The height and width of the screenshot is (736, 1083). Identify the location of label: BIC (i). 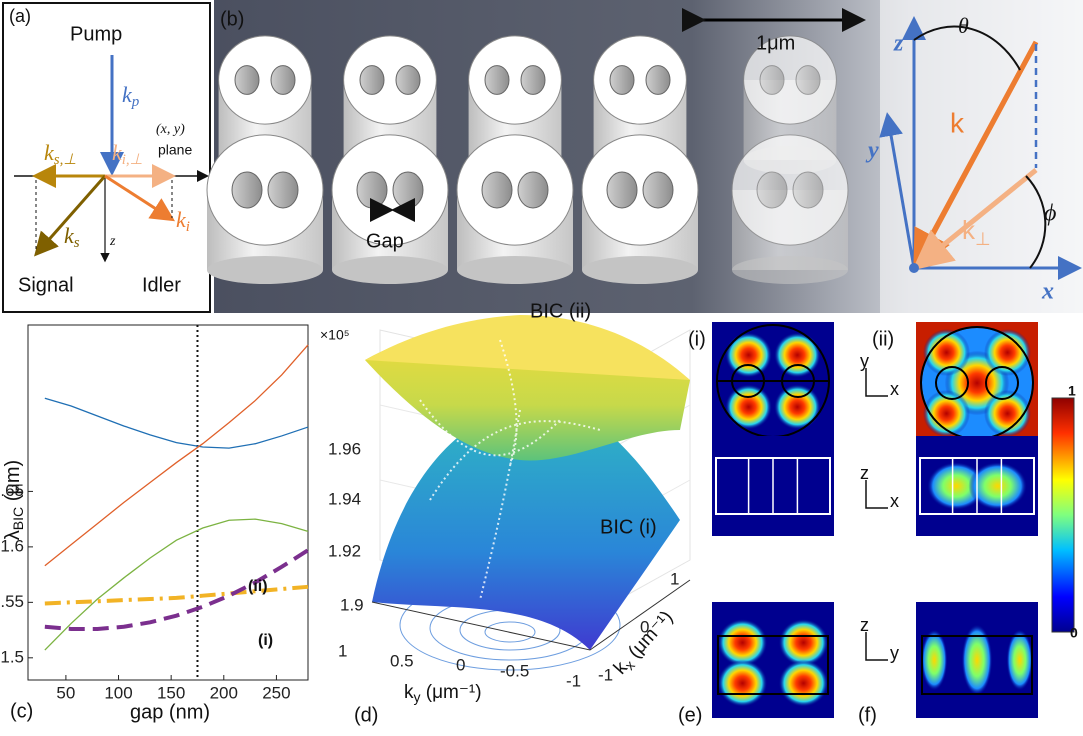
(628, 527).